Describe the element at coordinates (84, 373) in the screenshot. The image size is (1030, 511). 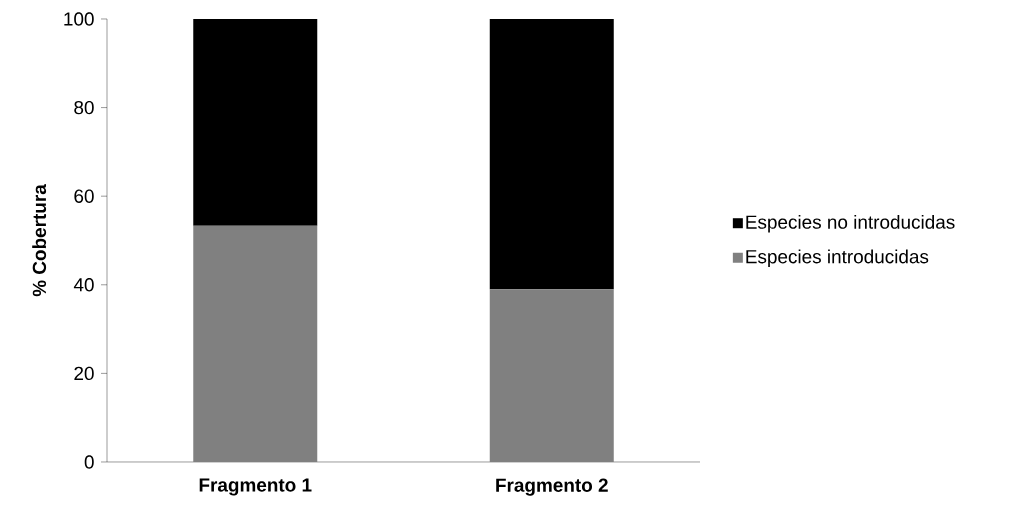
I see `y-tick-label: 20` at that location.